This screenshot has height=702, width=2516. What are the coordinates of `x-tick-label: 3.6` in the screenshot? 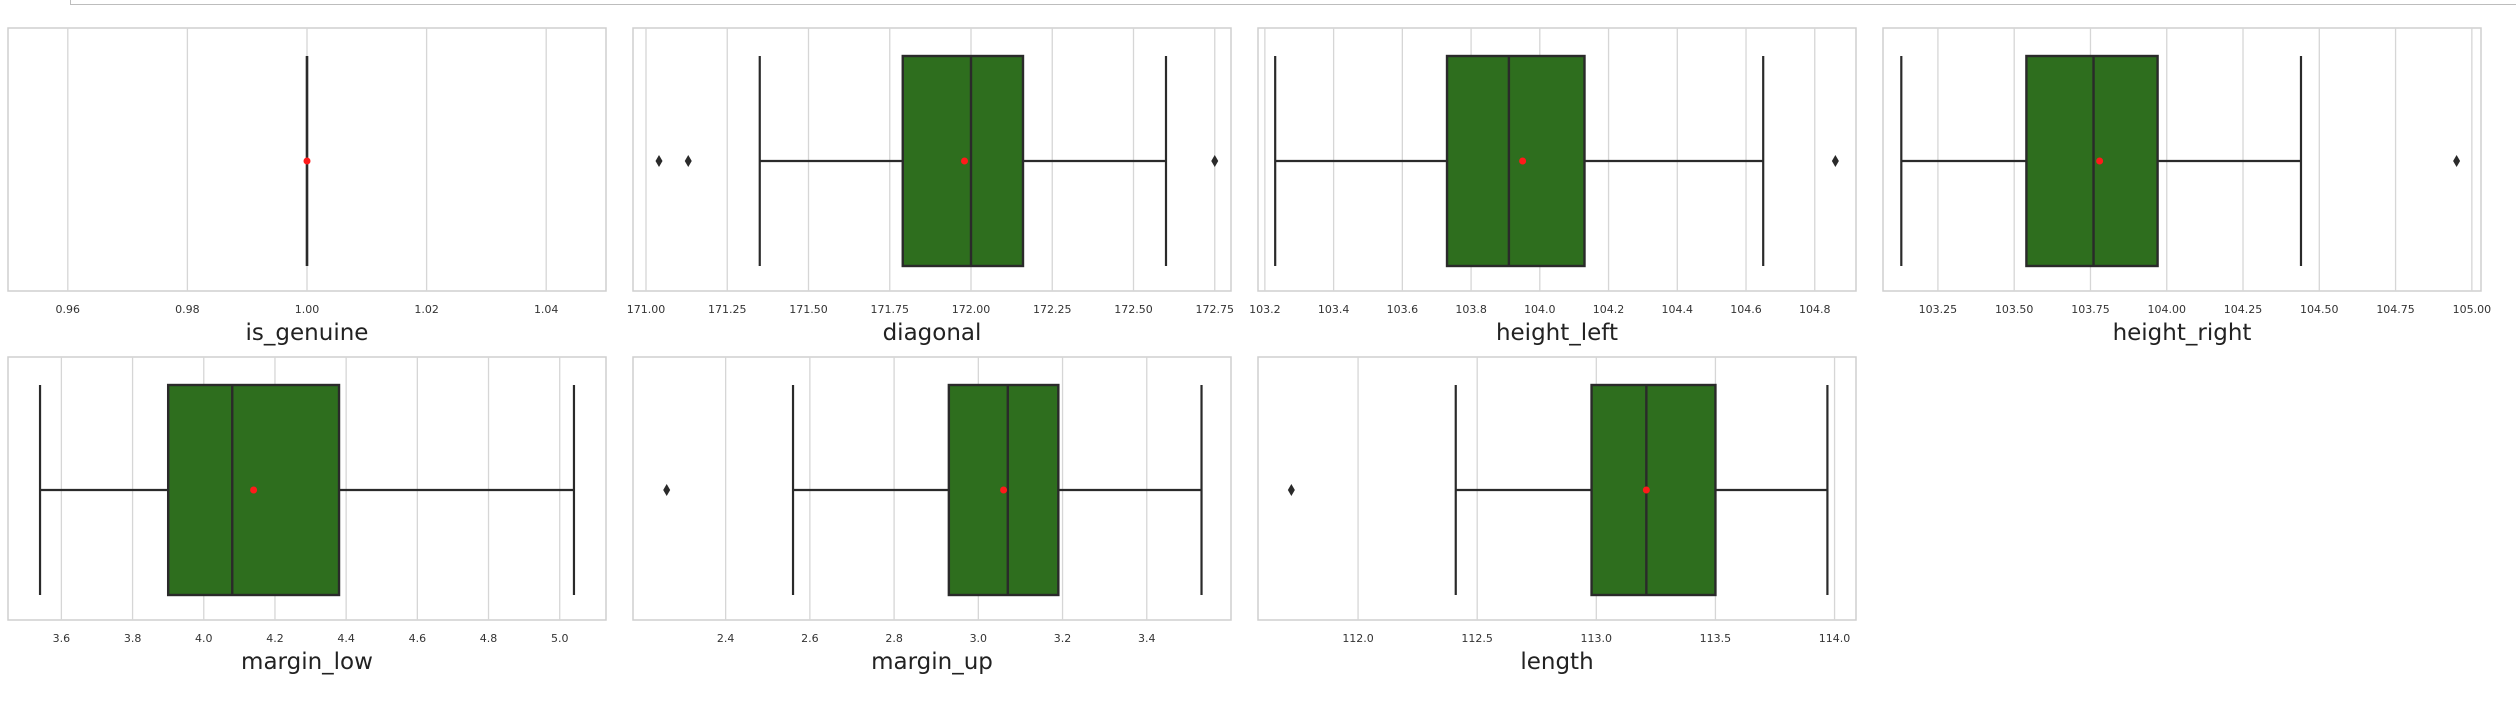 It's located at (62, 638).